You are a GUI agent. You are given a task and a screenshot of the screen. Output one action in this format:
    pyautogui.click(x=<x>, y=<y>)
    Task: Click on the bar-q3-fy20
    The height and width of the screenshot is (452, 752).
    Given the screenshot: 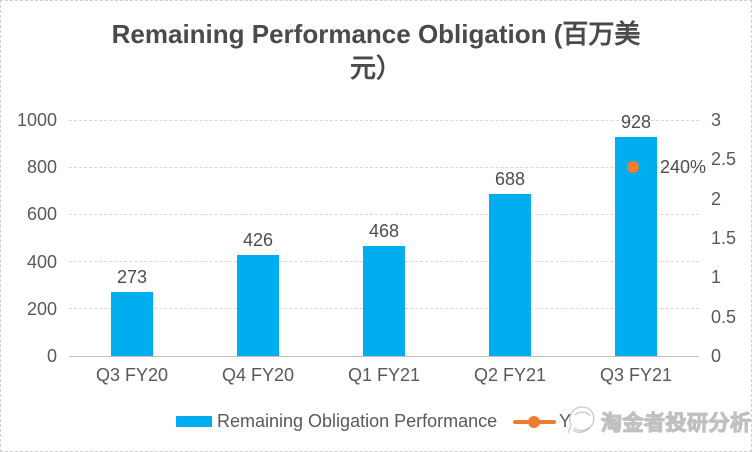 What is the action you would take?
    pyautogui.click(x=132, y=323)
    